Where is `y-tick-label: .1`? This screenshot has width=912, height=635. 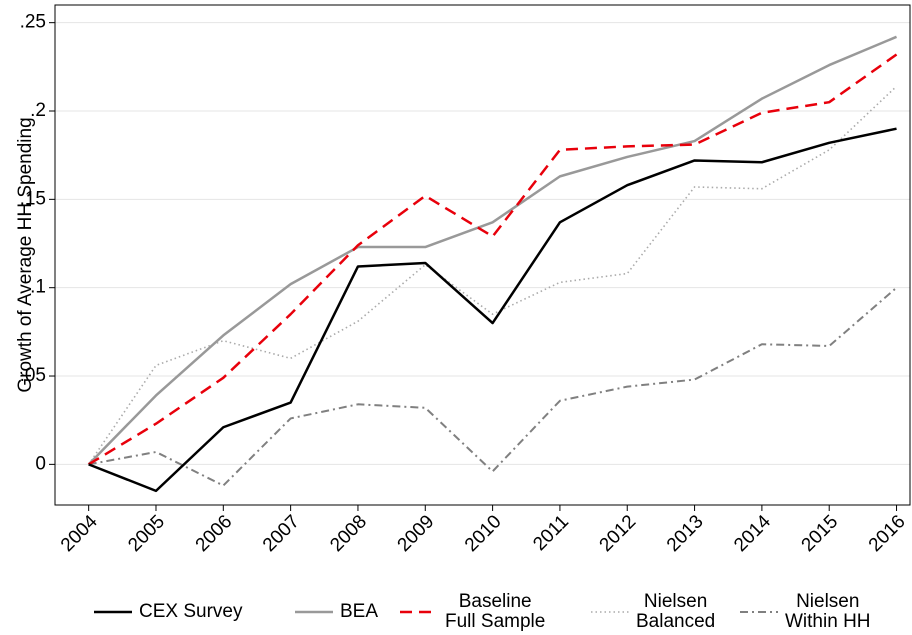 y-tick-label: .1 is located at coordinates (38, 287).